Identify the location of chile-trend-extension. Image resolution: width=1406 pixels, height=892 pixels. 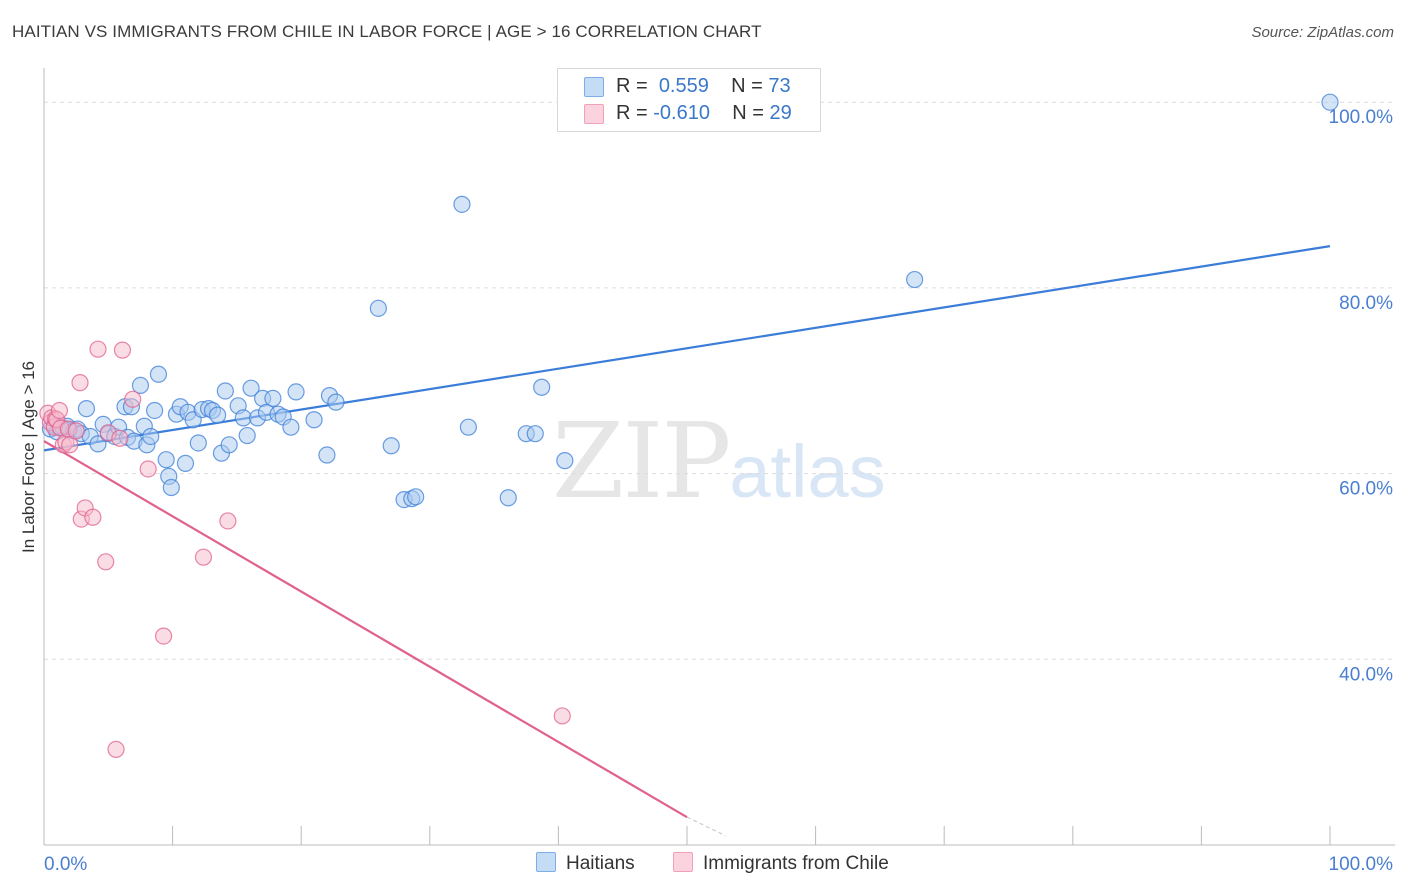
(706, 826).